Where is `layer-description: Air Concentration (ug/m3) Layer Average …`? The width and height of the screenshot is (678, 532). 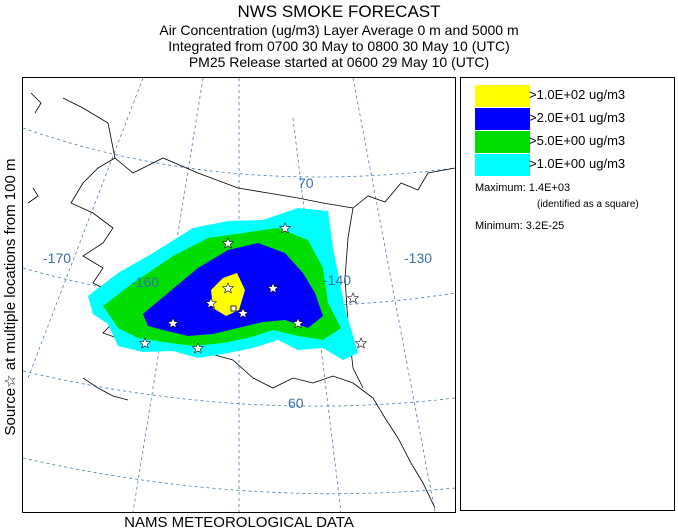
layer-description: Air Concentration (ug/m3) Layer Average … is located at coordinates (339, 30).